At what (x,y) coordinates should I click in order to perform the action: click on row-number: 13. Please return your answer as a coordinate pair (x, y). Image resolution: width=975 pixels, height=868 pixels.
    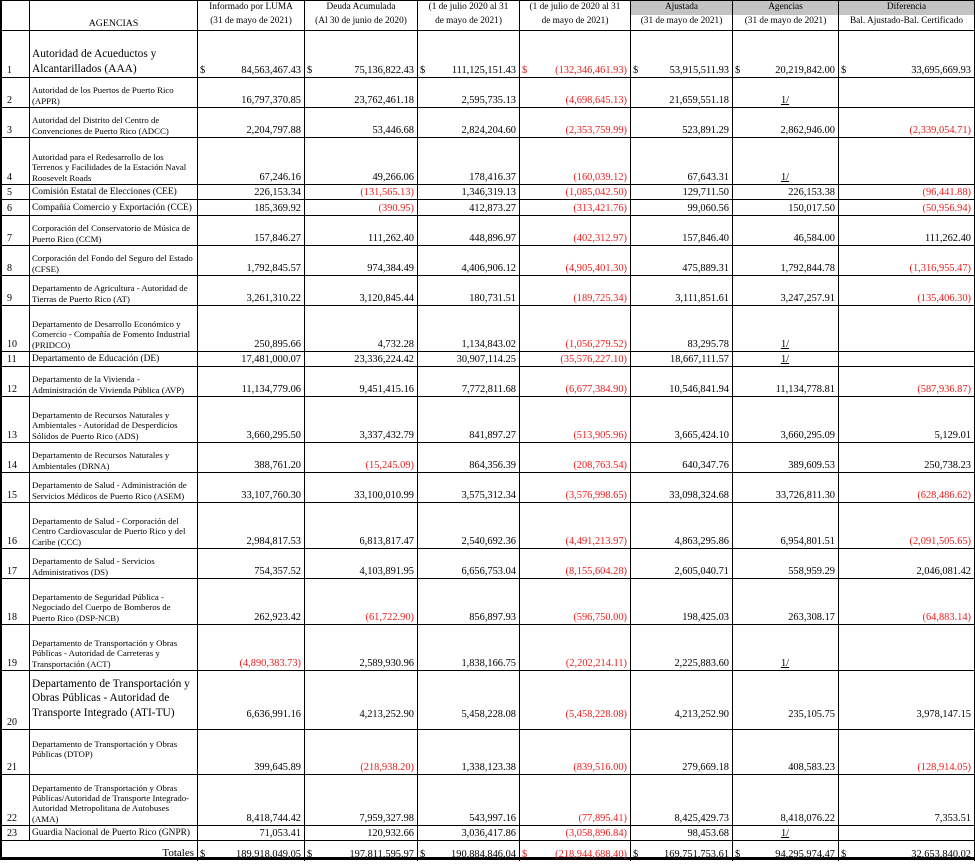
    Looking at the image, I should click on (16, 420).